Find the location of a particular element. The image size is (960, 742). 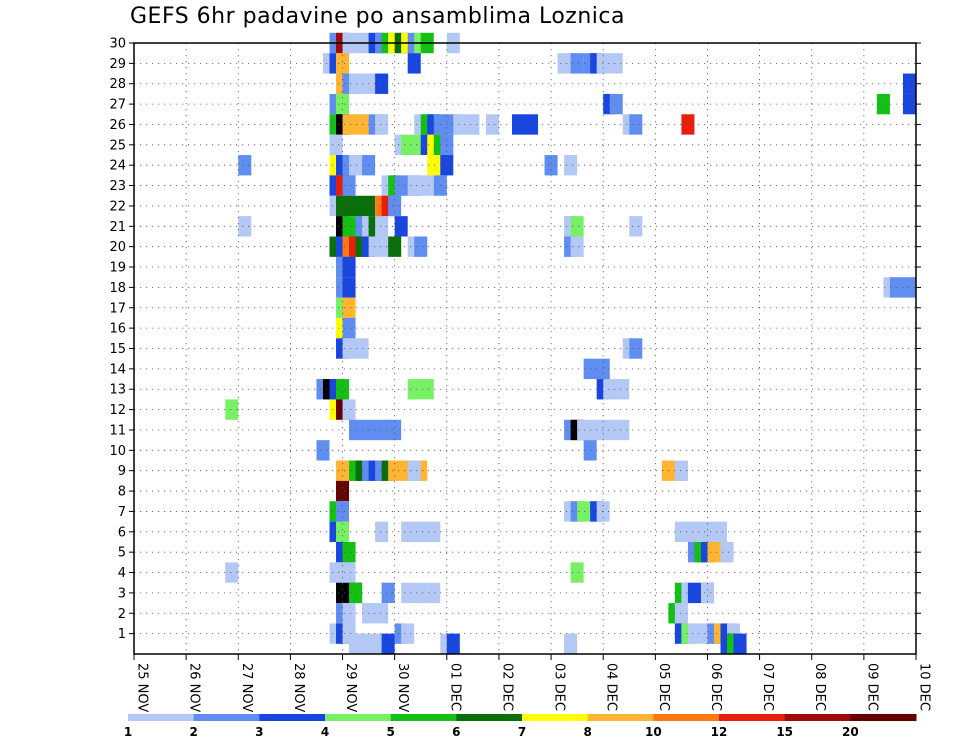

colorbar-label: 3 is located at coordinates (259, 732).